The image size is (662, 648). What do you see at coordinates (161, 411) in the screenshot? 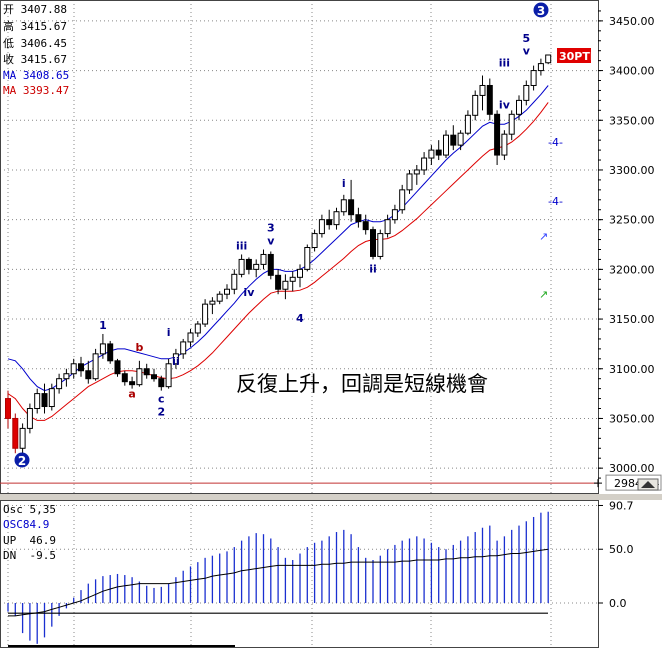
I see `wave-label: 2` at bounding box center [161, 411].